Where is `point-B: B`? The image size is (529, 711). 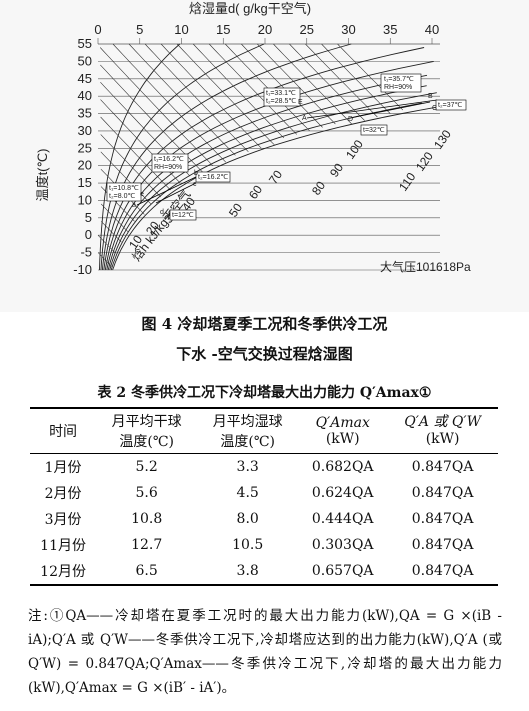 point-B: B is located at coordinates (430, 96).